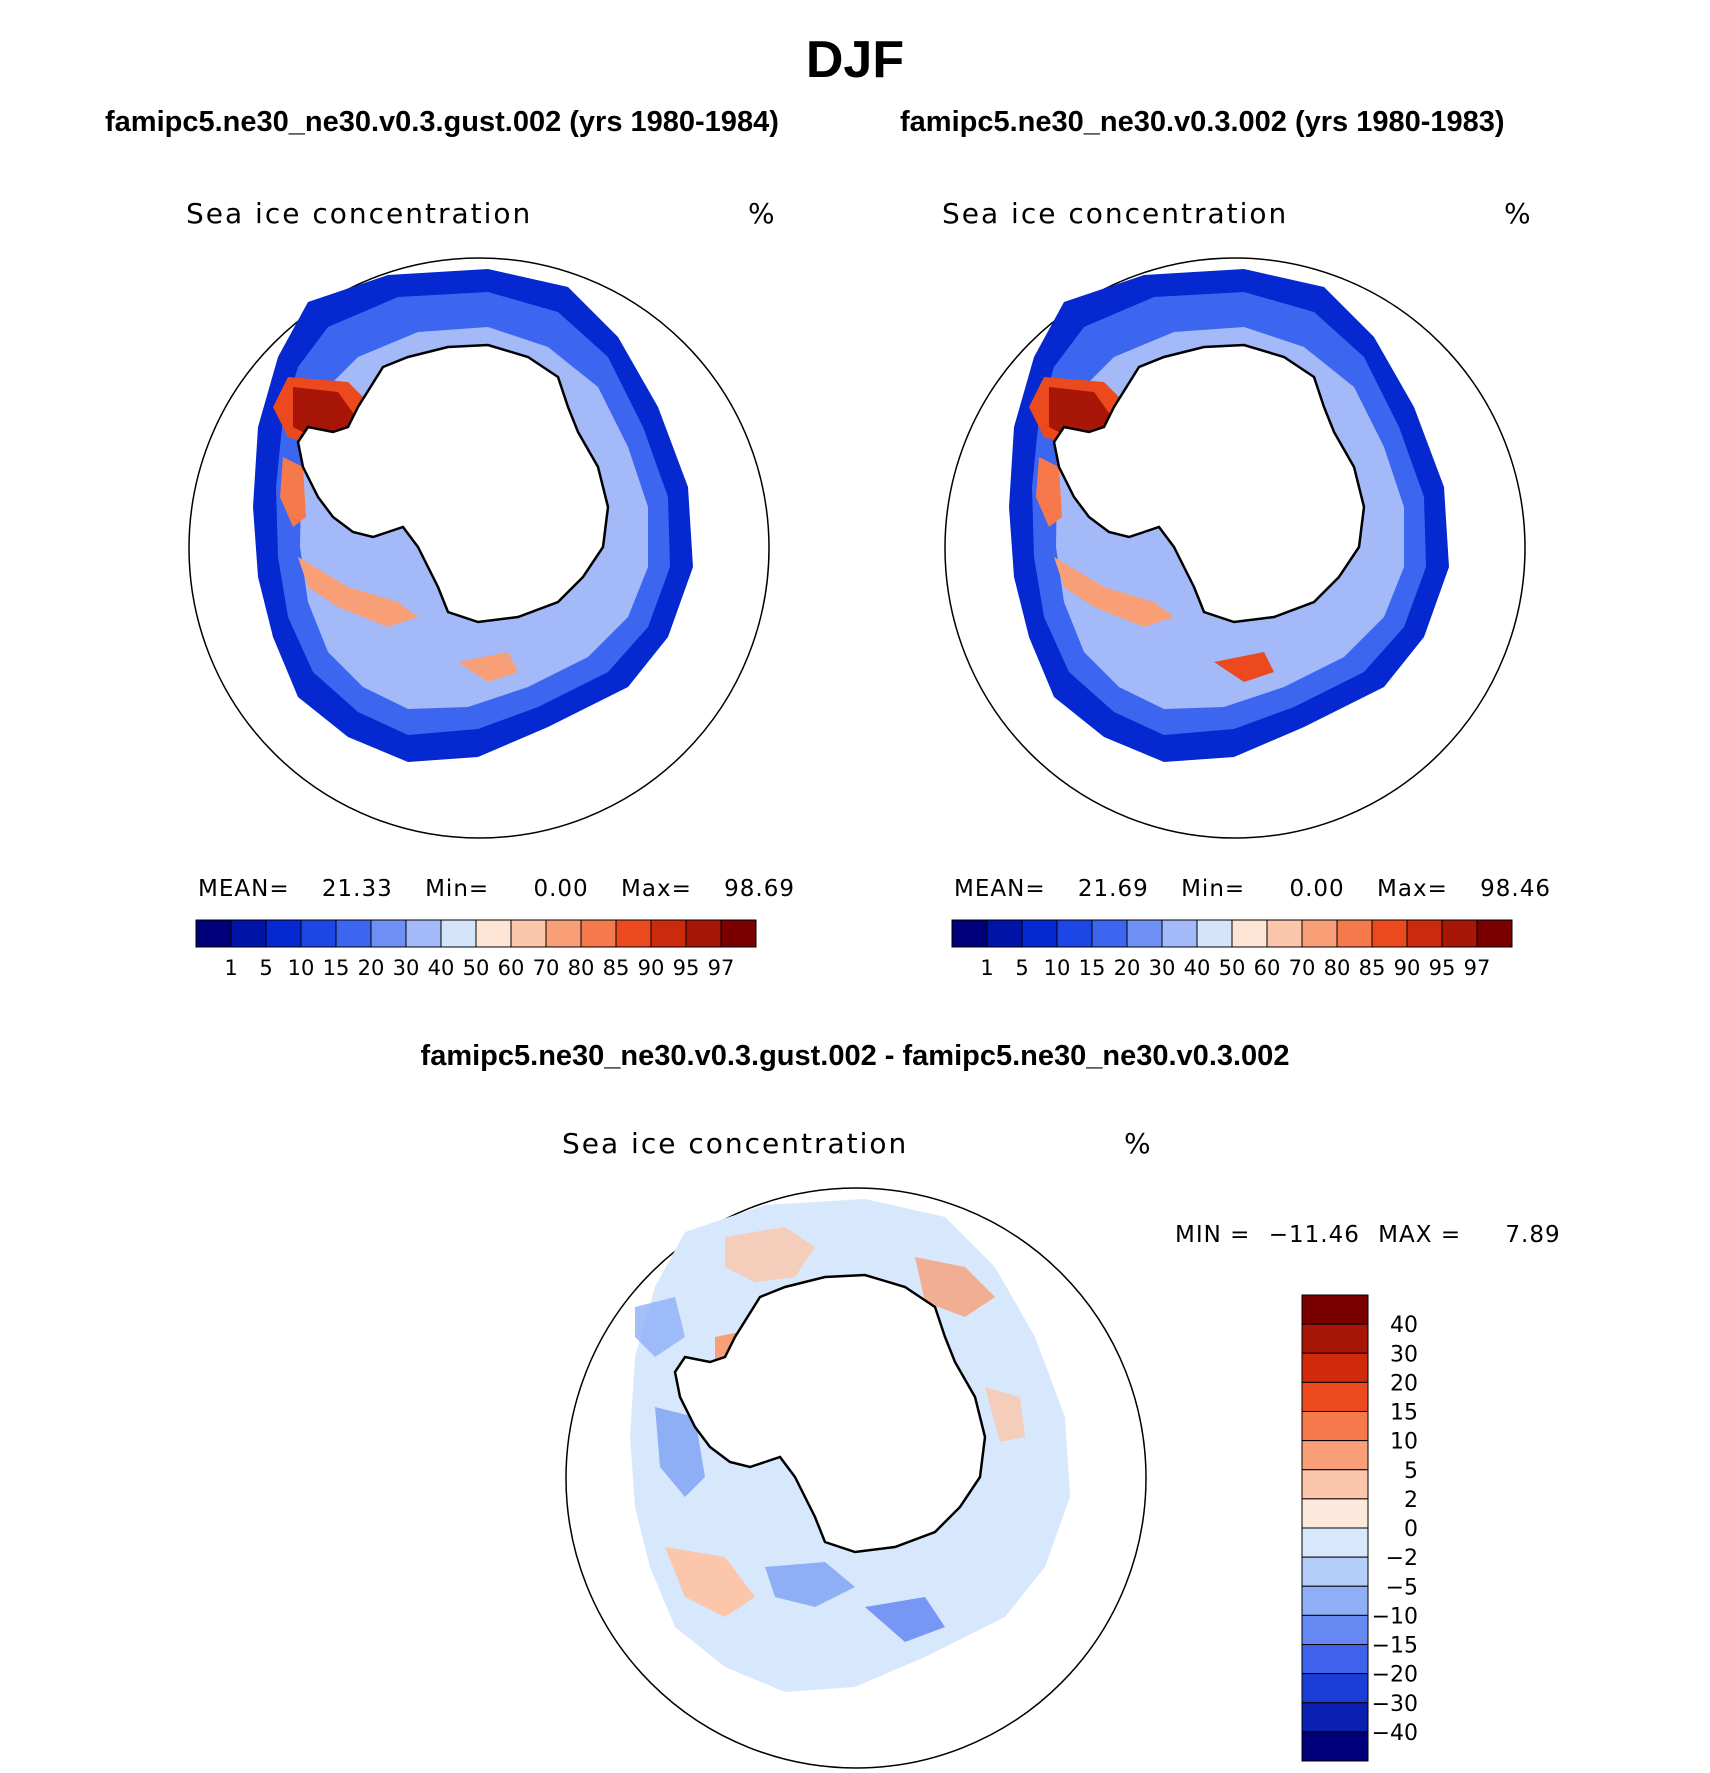  Describe the element at coordinates (1372, 968) in the screenshot. I see `right-colorbar-tick-label: 85` at that location.